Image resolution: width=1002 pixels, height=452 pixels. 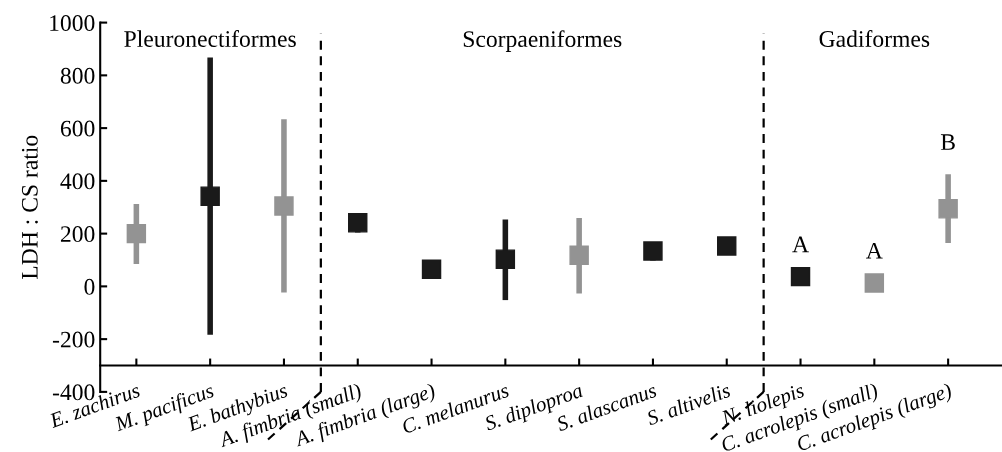 What do you see at coordinates (874, 38) in the screenshot?
I see `annotation: Gadiformes` at bounding box center [874, 38].